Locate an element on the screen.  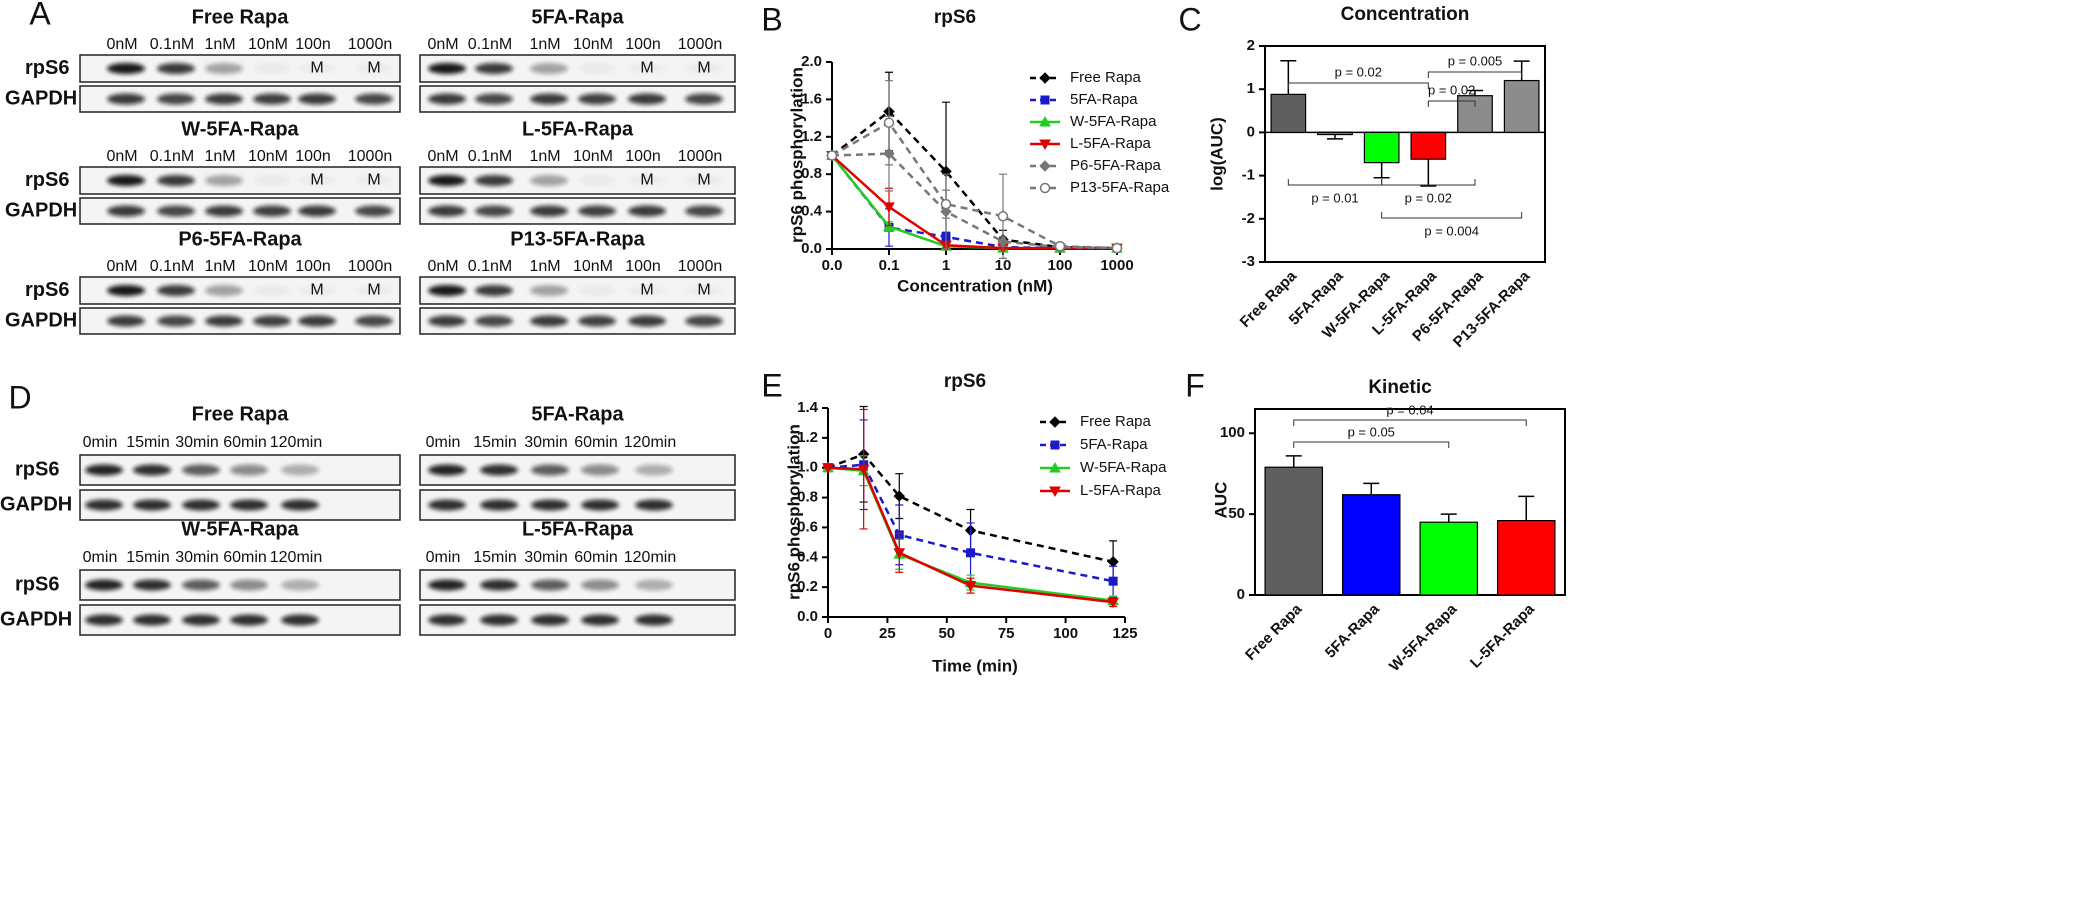
y-tick-label: 1.0 is located at coordinates (807, 467).